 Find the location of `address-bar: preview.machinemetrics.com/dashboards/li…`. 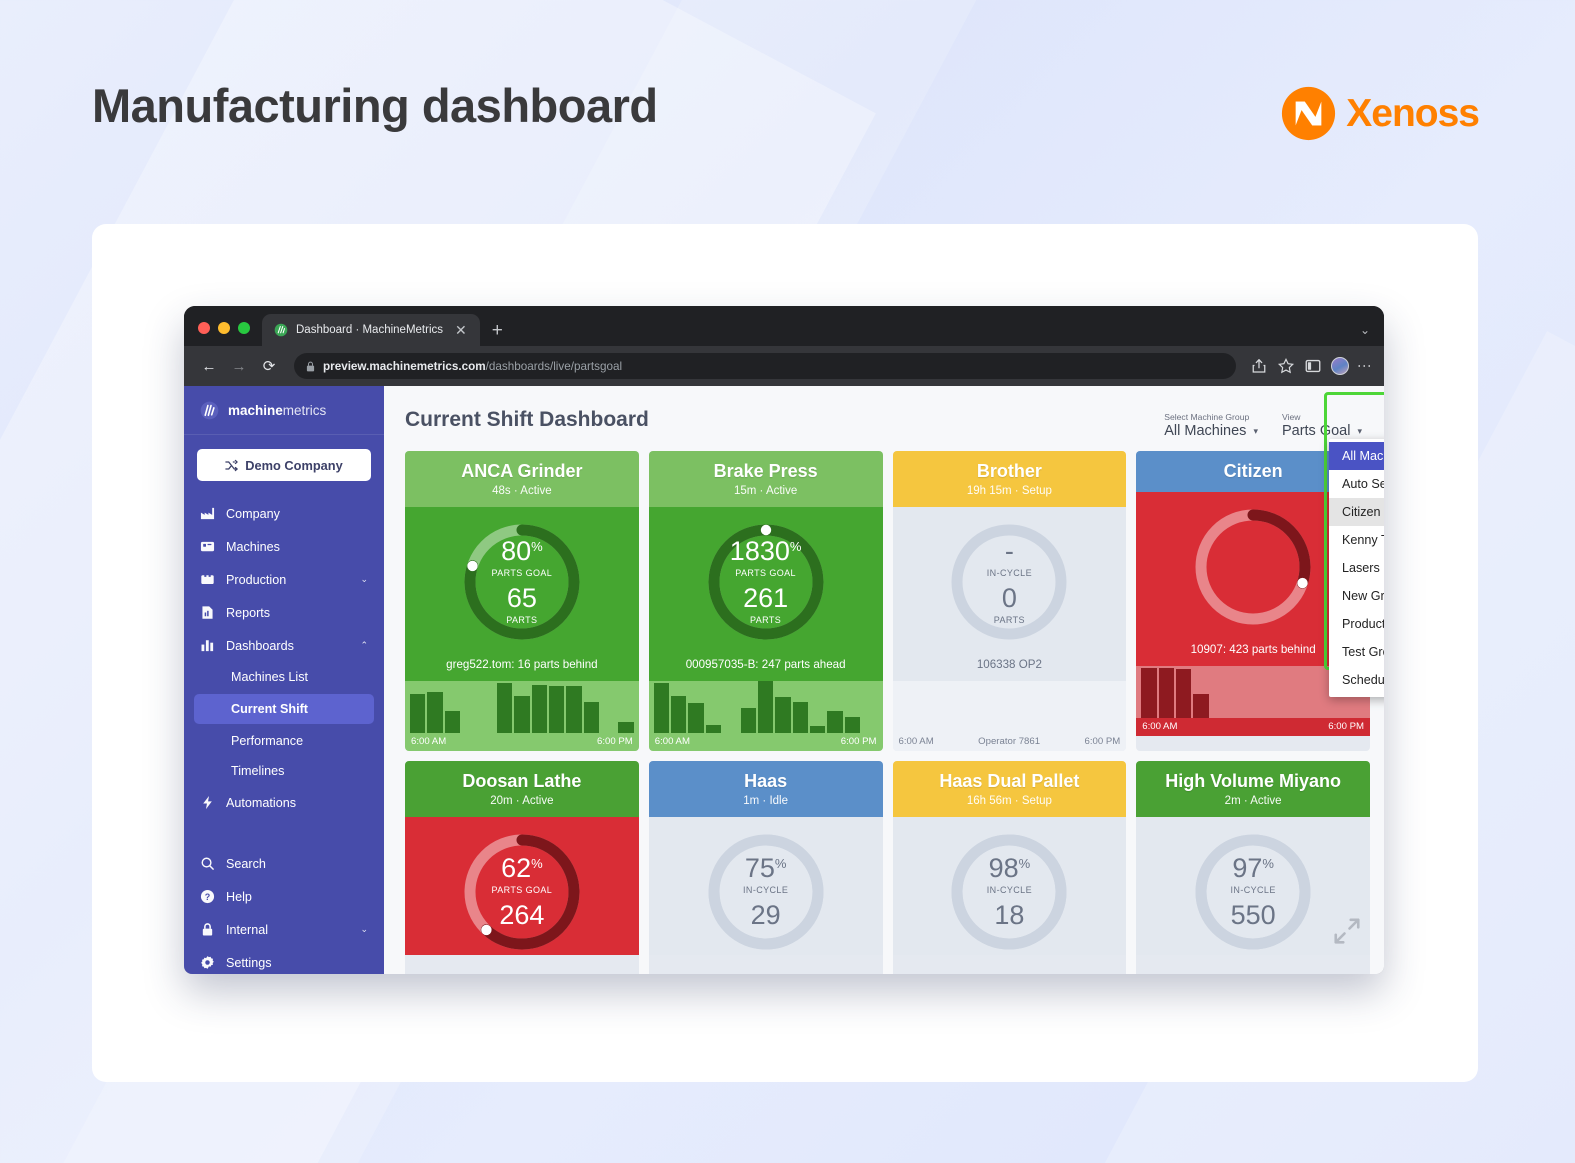

address-bar: preview.machinemetrics.com/dashboards/li… is located at coordinates (765, 366).